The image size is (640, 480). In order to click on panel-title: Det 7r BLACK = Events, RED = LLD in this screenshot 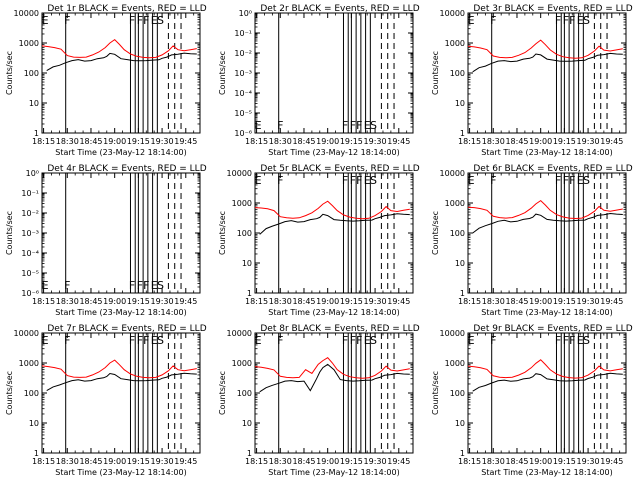, I will do `click(126, 329)`.